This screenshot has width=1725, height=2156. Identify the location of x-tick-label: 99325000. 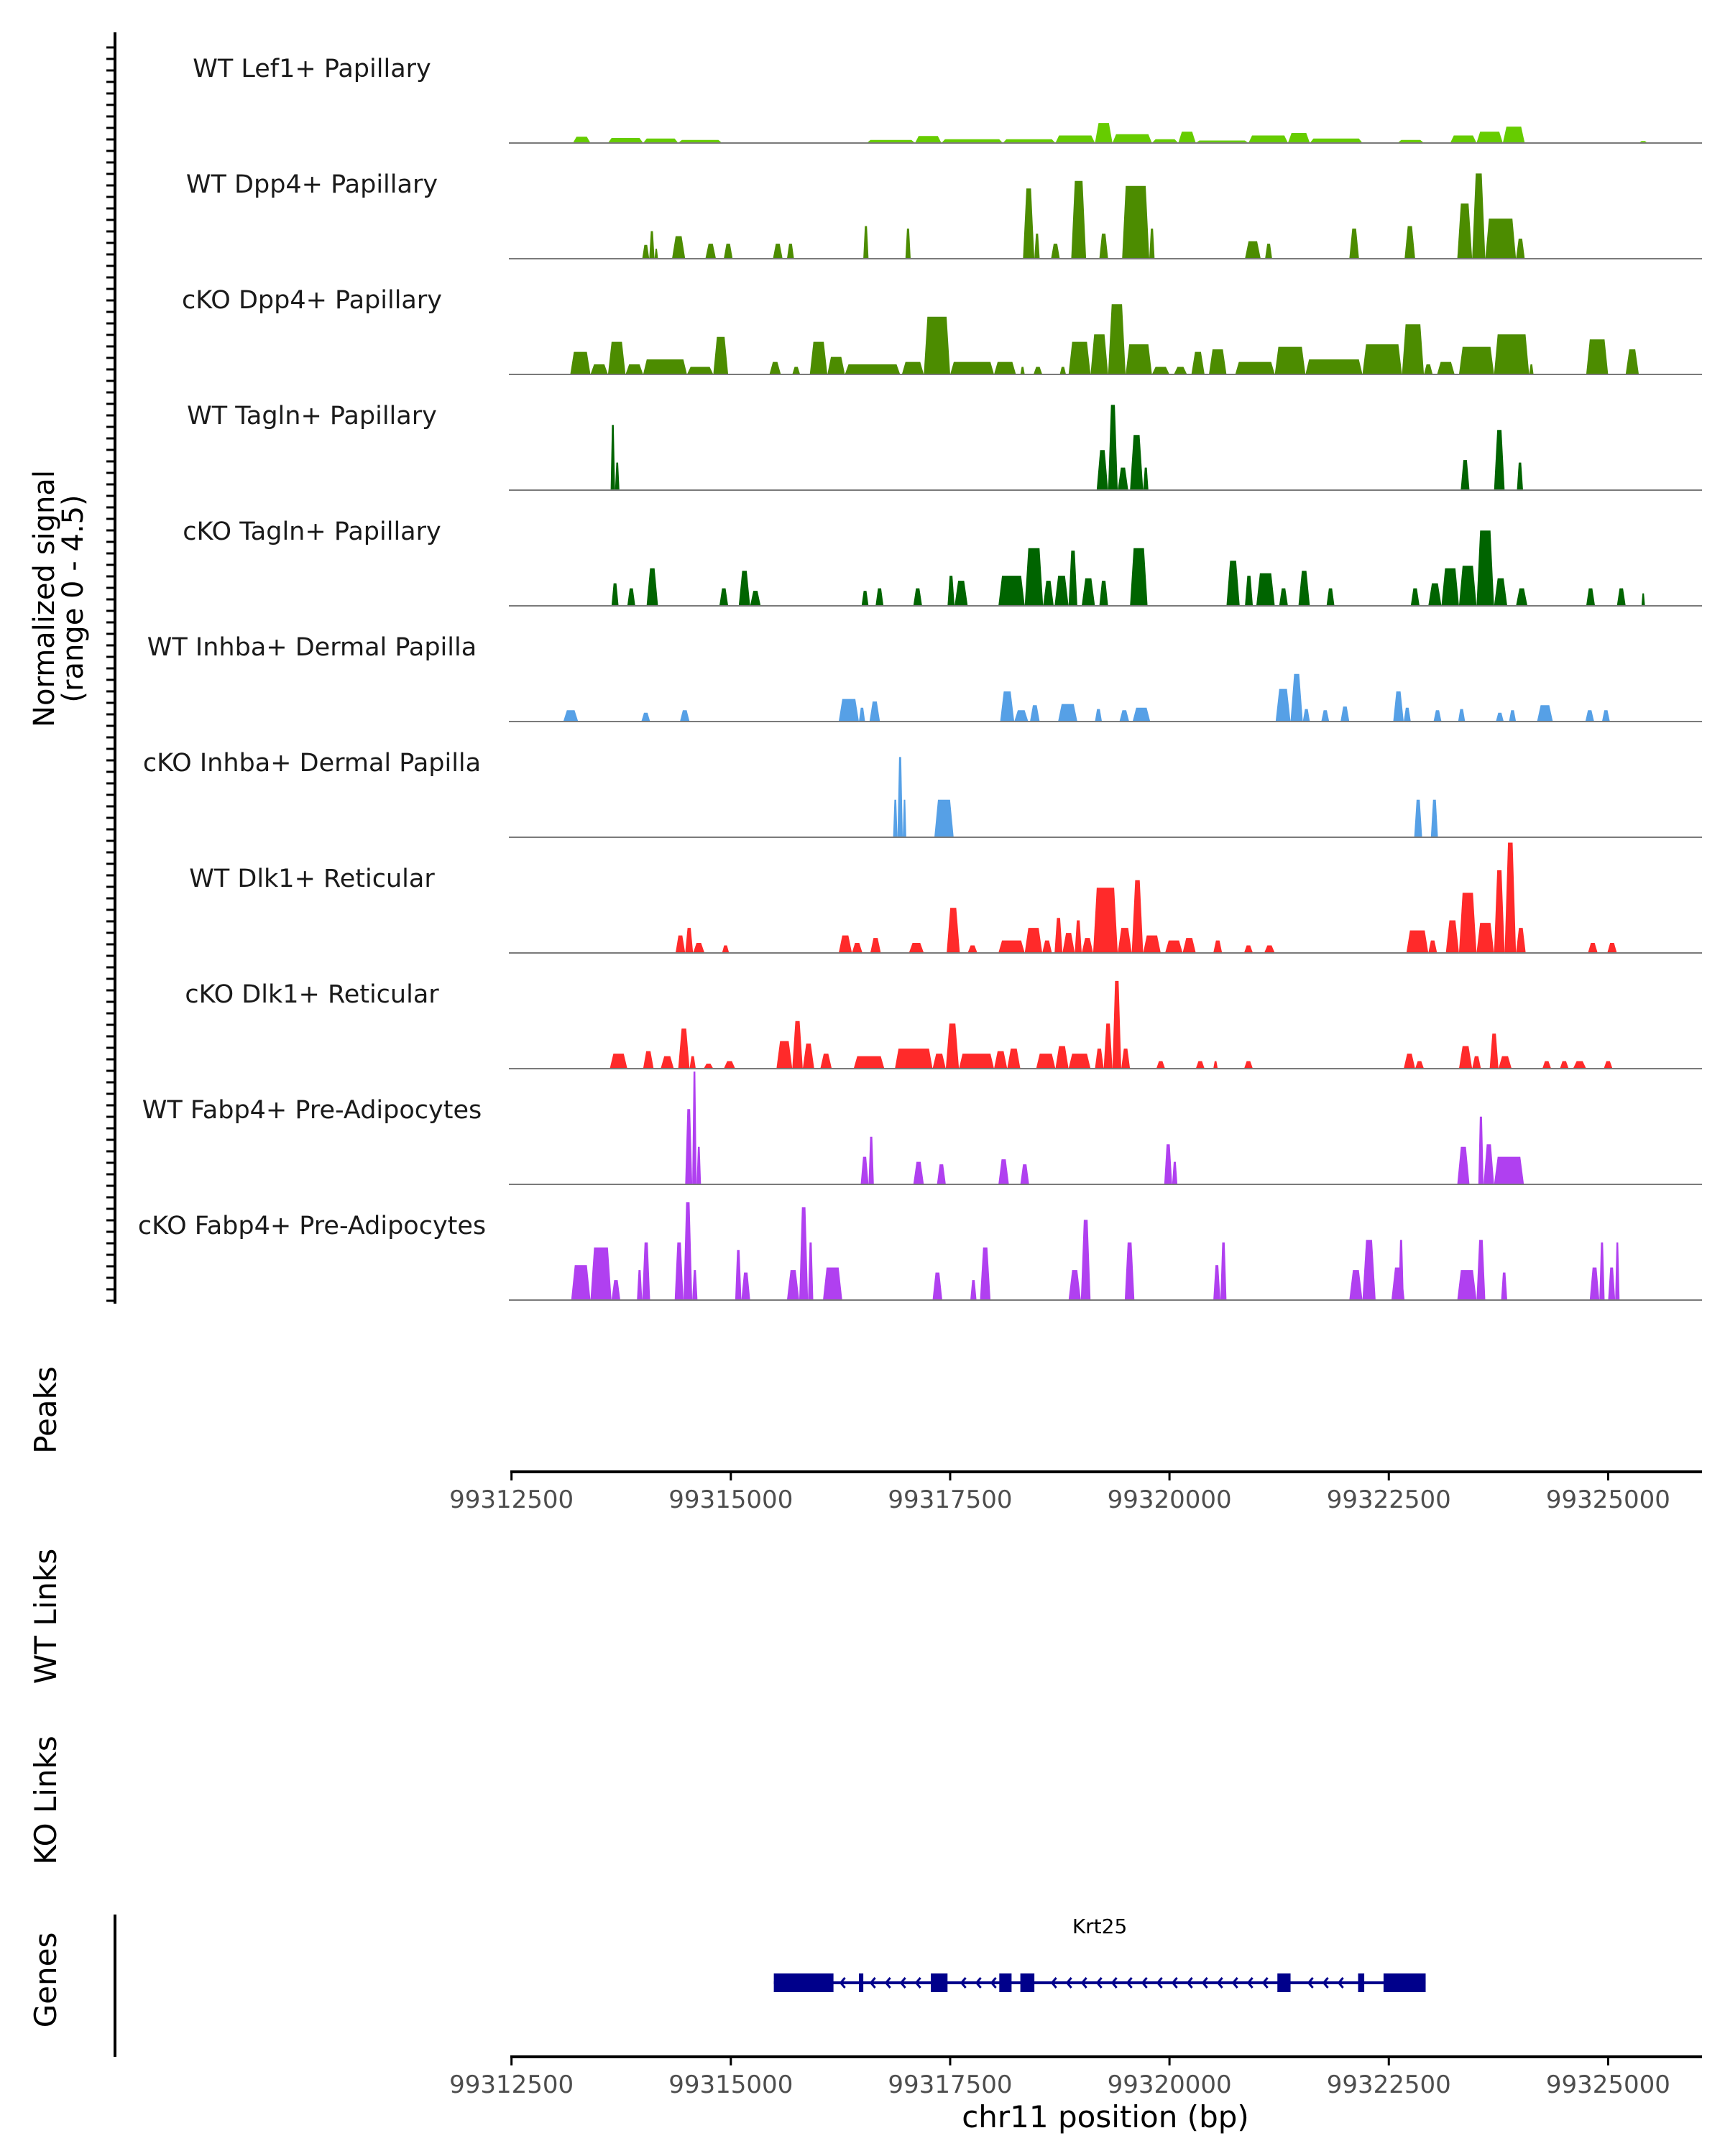
(1608, 1499).